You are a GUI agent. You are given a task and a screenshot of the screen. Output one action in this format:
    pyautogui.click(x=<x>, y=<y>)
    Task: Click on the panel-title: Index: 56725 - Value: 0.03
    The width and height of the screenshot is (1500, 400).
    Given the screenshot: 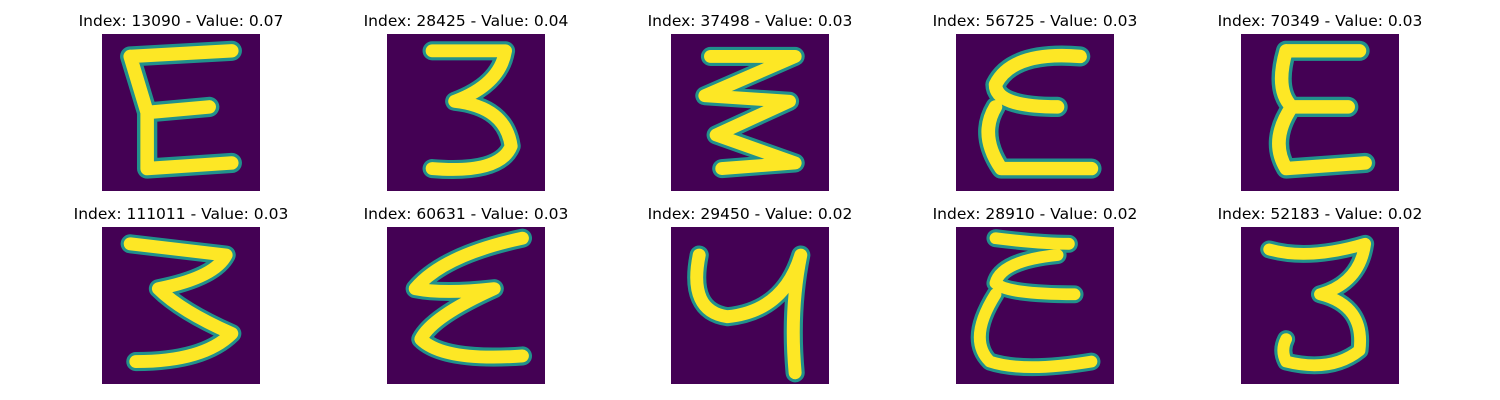 What is the action you would take?
    pyautogui.click(x=1035, y=21)
    